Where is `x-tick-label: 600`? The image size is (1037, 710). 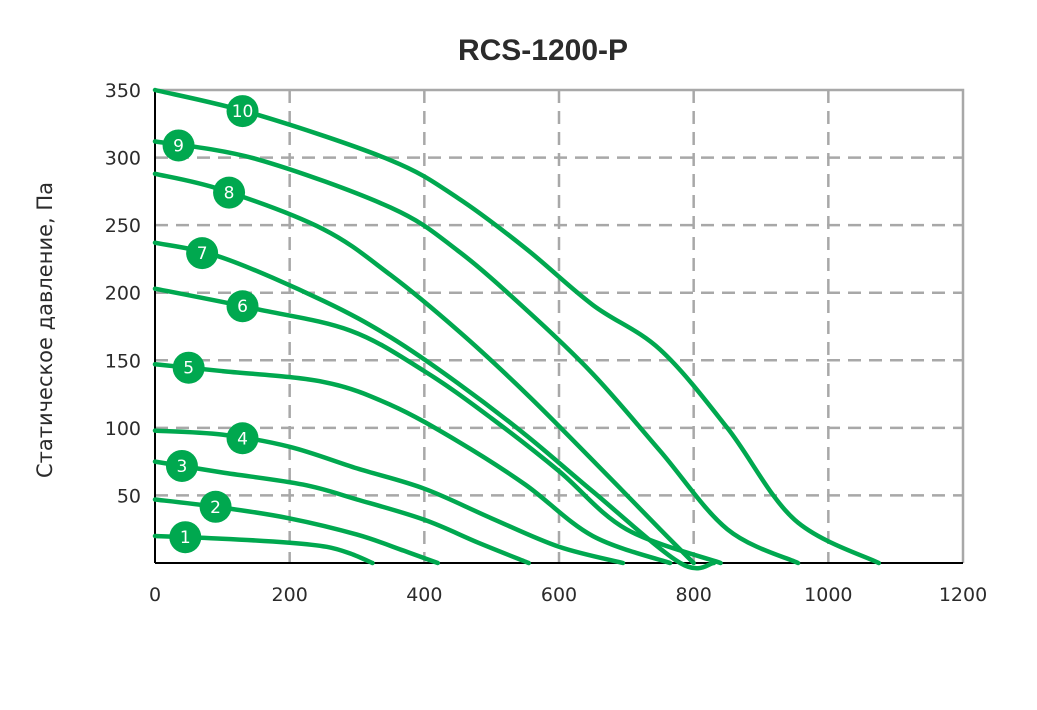
x-tick-label: 600 is located at coordinates (559, 595).